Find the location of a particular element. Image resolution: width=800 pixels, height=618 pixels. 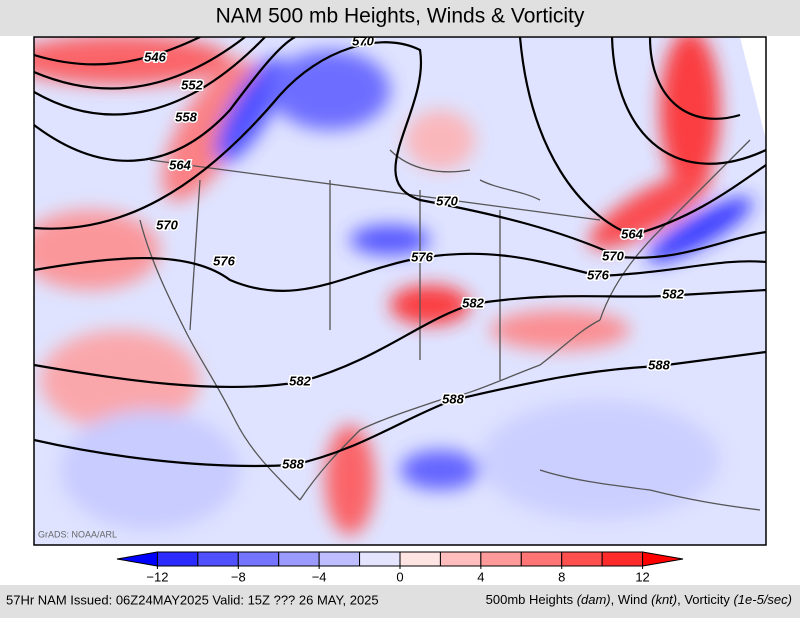

colorbar-tick-label: 4 is located at coordinates (480, 576).